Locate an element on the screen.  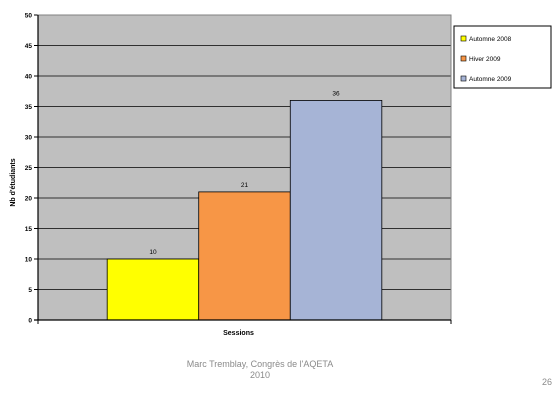
y-tick-label: 40 is located at coordinates (29, 77).